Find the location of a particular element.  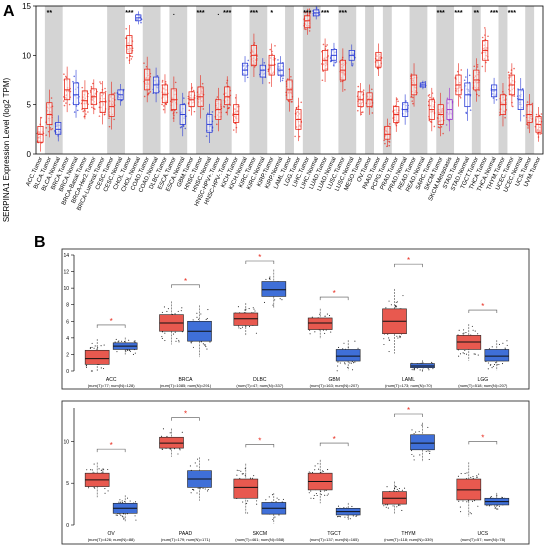

band is located at coordinates (418, 80).